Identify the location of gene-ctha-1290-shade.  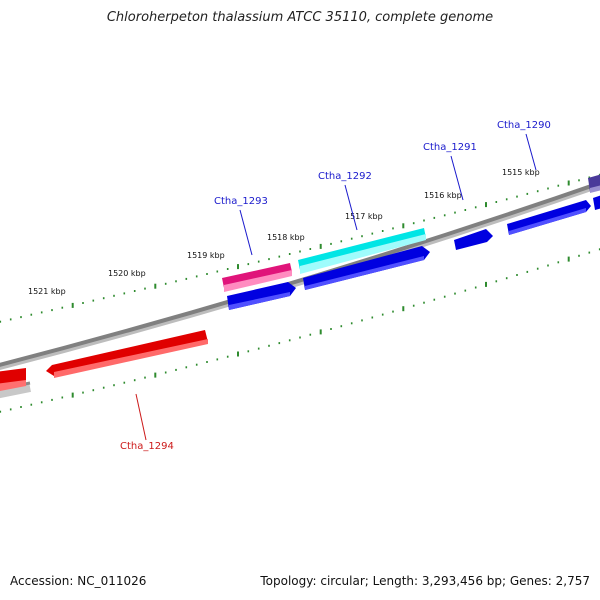
(547, 221).